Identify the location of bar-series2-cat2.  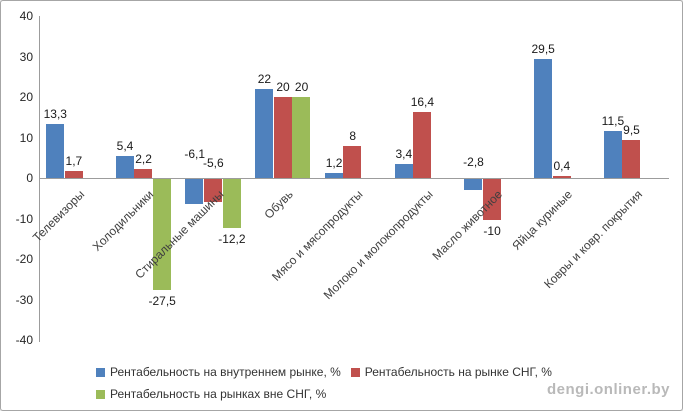
(143, 173).